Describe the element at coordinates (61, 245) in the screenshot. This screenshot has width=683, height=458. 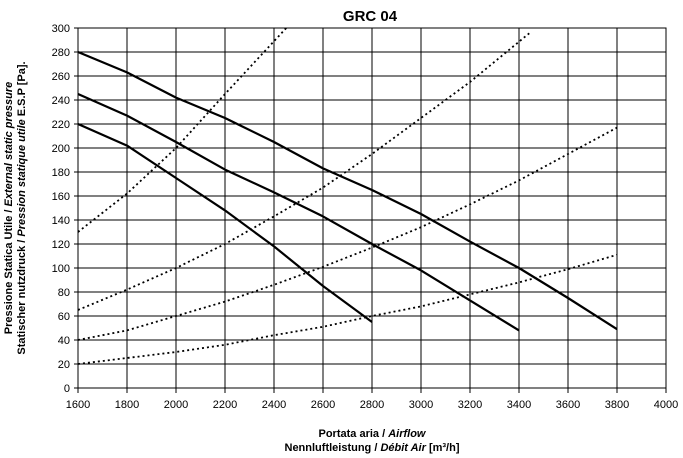
I see `y-tick-label: 120` at that location.